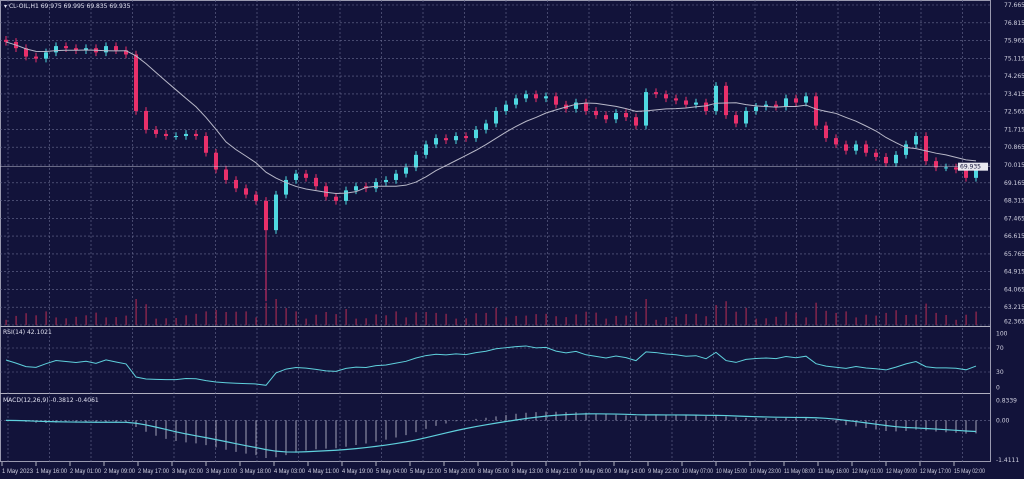  Describe the element at coordinates (1014, 41) in the screenshot. I see `price-tick-label: 75.965` at that location.